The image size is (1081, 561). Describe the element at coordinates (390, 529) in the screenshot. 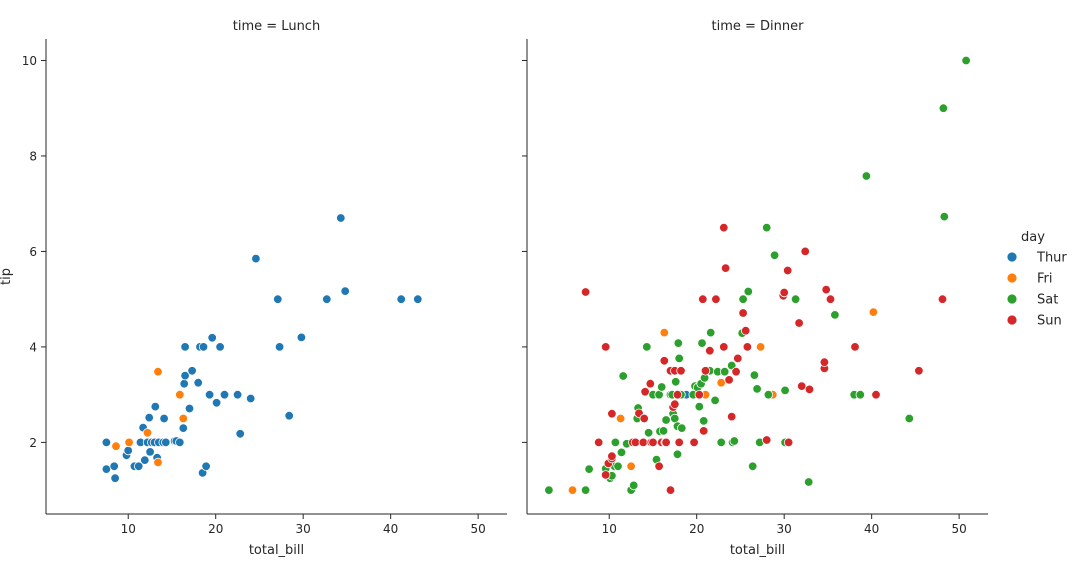

I see `x-tick-label: 40` at that location.